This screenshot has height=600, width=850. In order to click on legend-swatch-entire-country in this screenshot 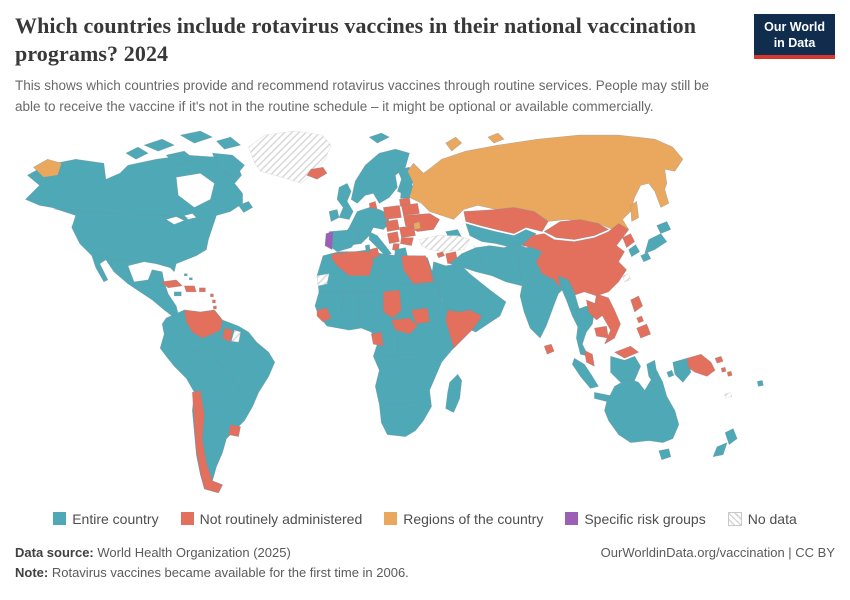, I will do `click(60, 519)`.